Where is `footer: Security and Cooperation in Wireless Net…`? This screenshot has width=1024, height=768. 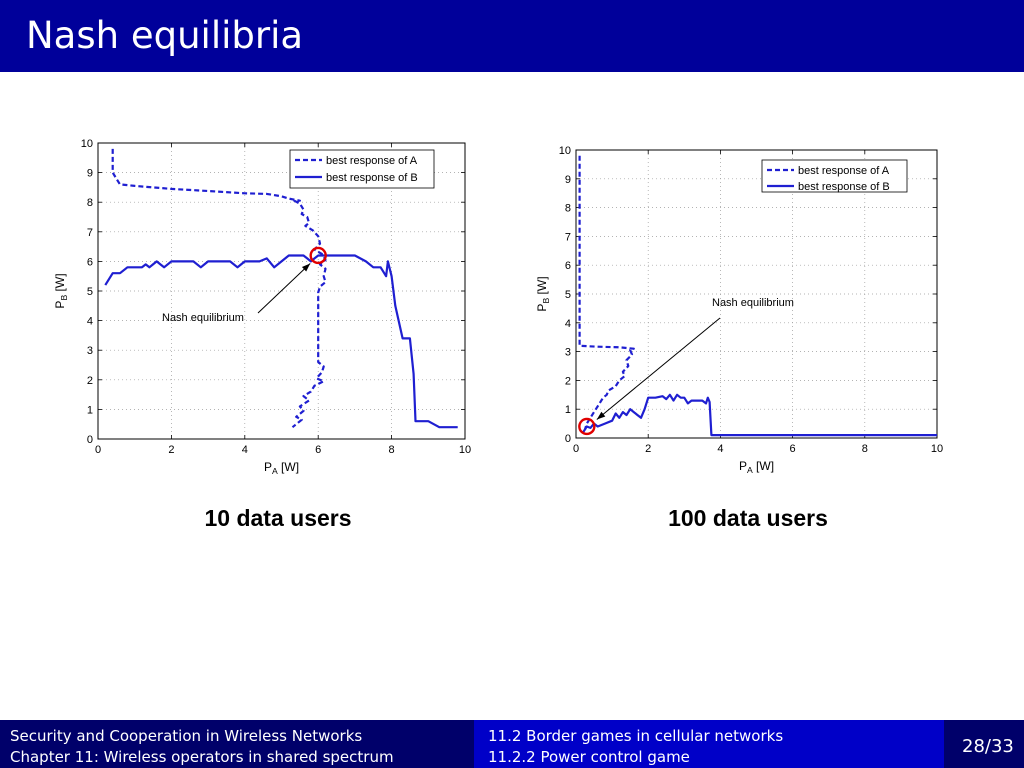
footer: Security and Cooperation in Wireless Net… is located at coordinates (512, 744).